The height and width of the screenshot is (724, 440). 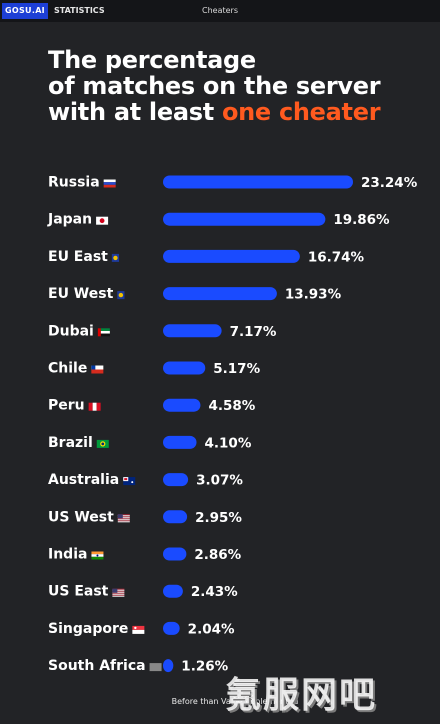 What do you see at coordinates (152, 60) in the screenshot?
I see `headline-line-1: The percentage` at bounding box center [152, 60].